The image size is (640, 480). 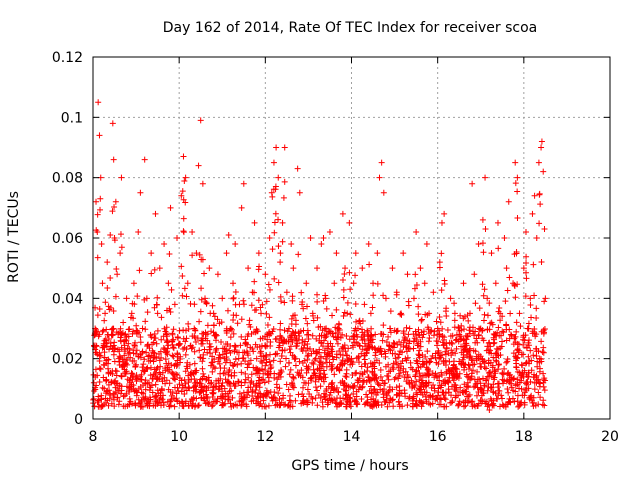 What do you see at coordinates (67, 299) in the screenshot?
I see `y-tick-label: 0.04` at bounding box center [67, 299].